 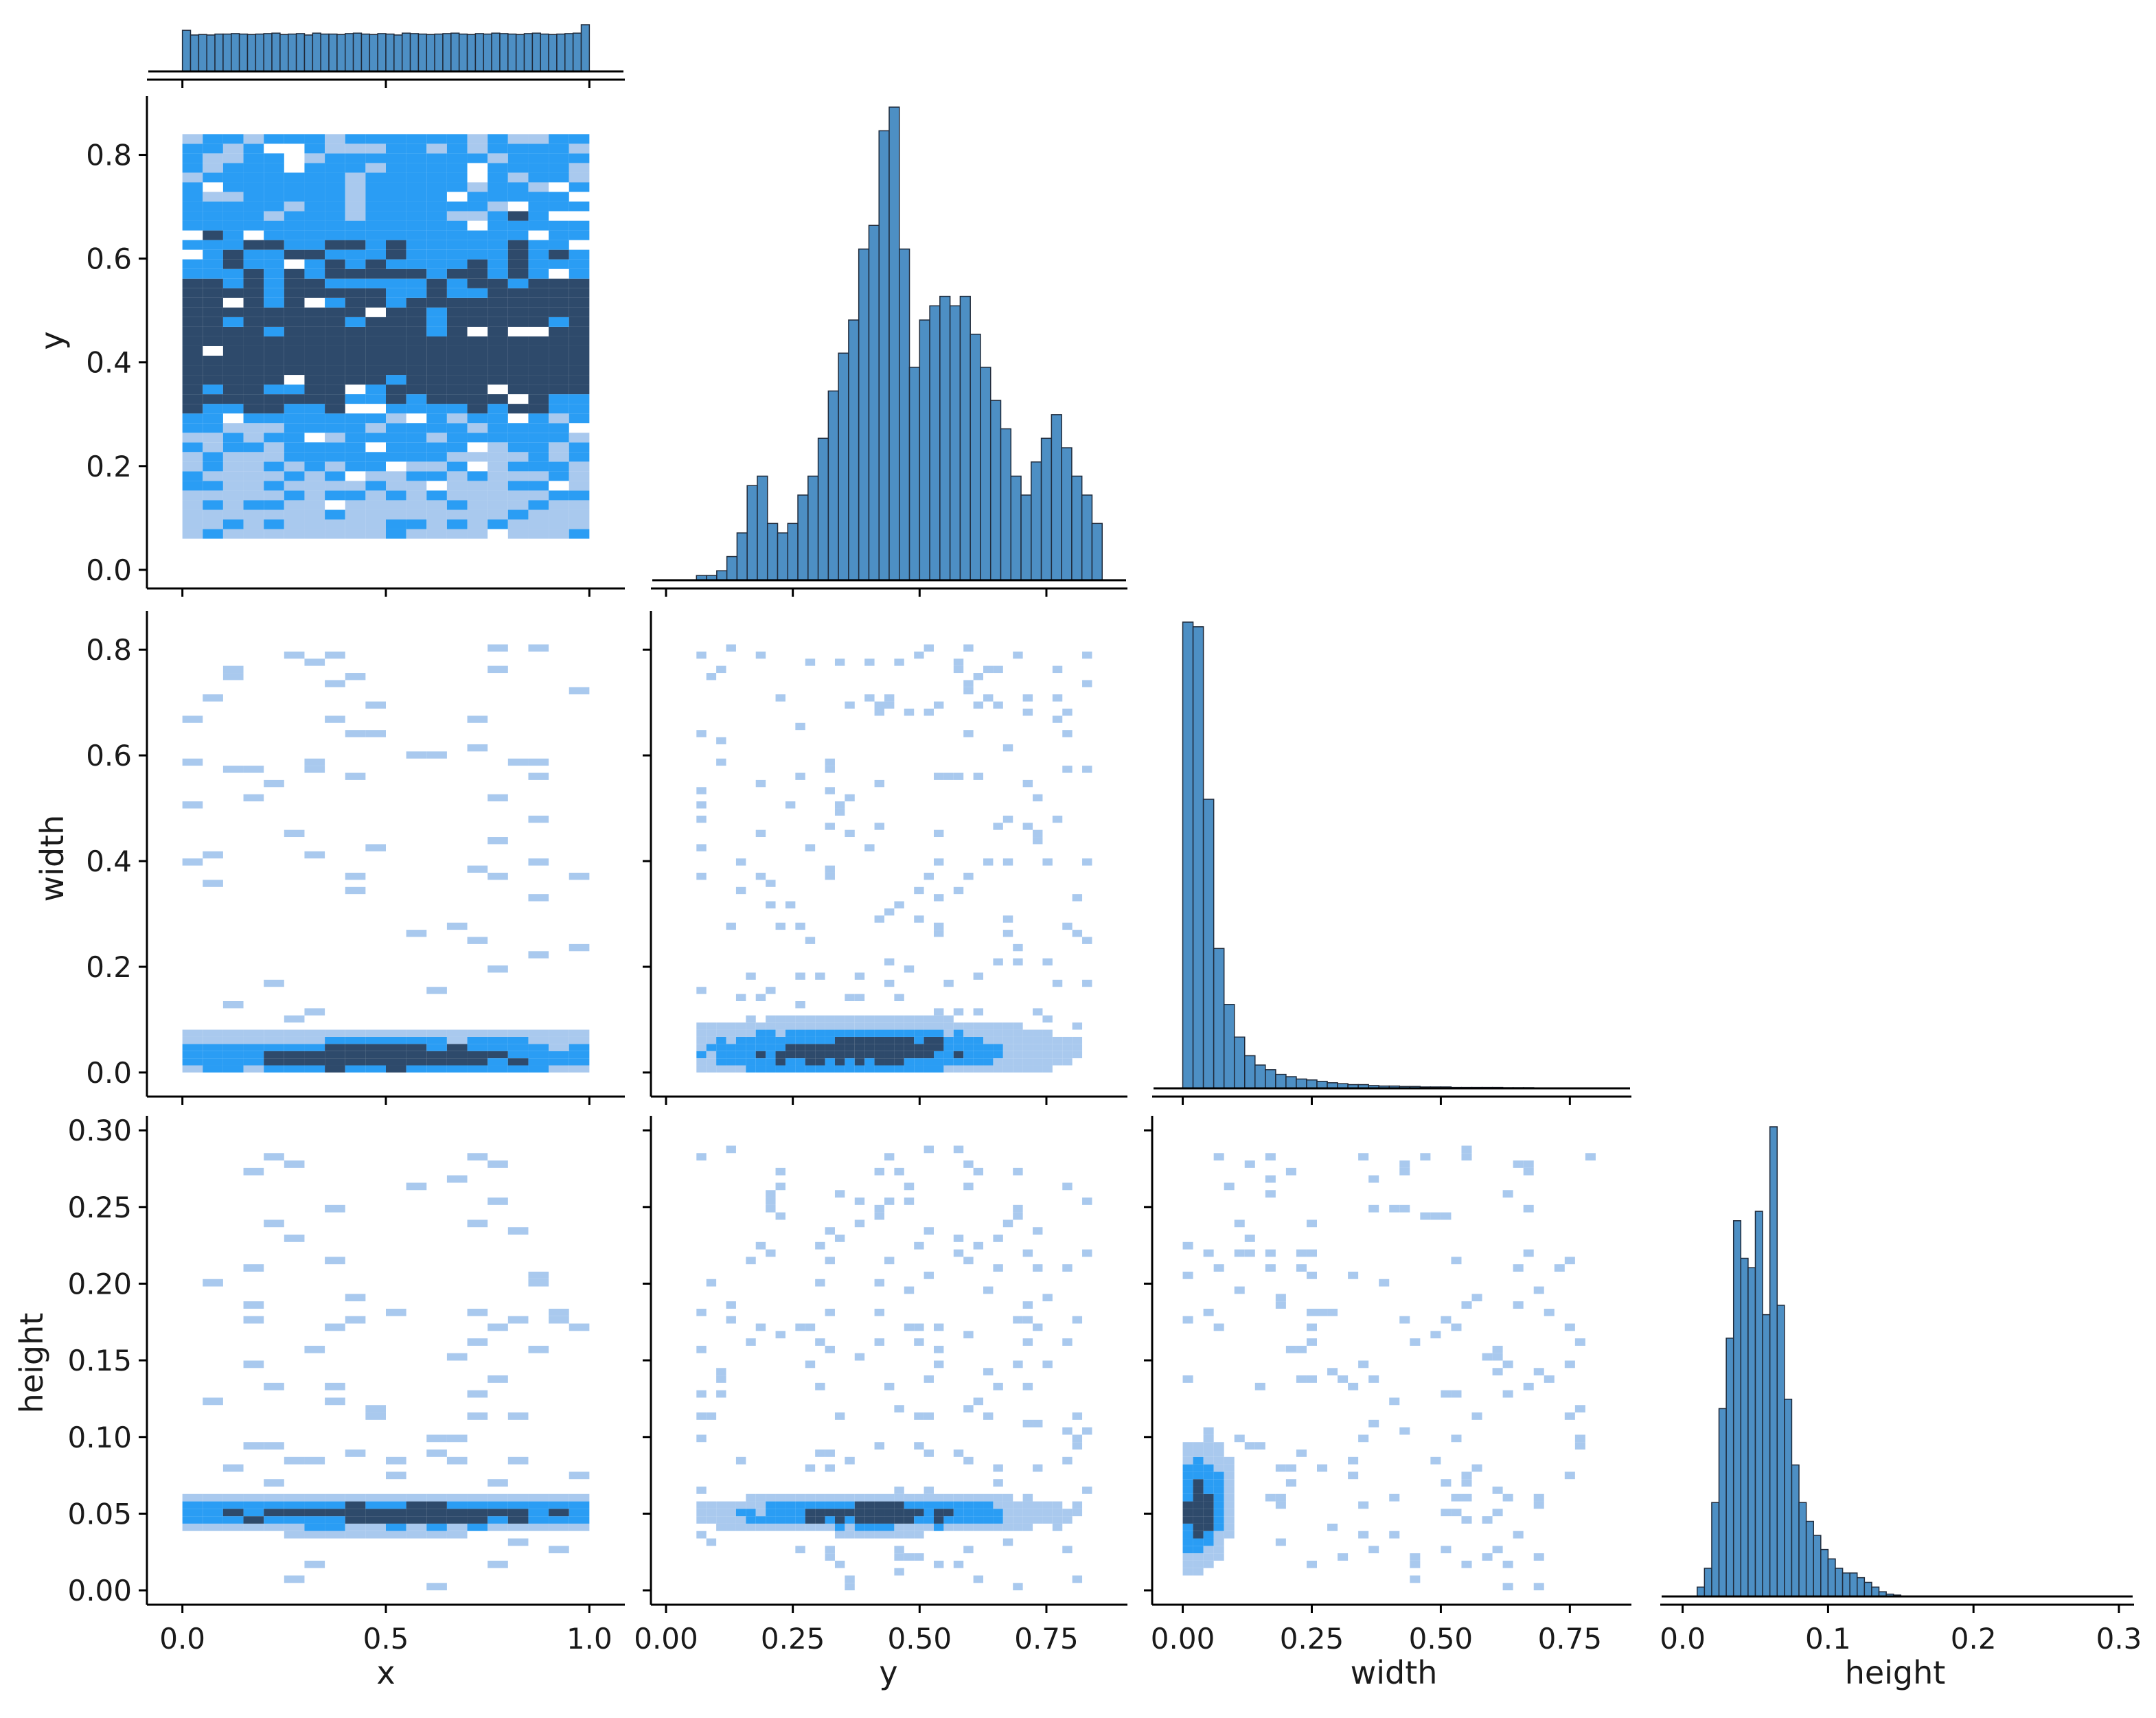 I want to click on ylabel-height: height, so click(x=31, y=1363).